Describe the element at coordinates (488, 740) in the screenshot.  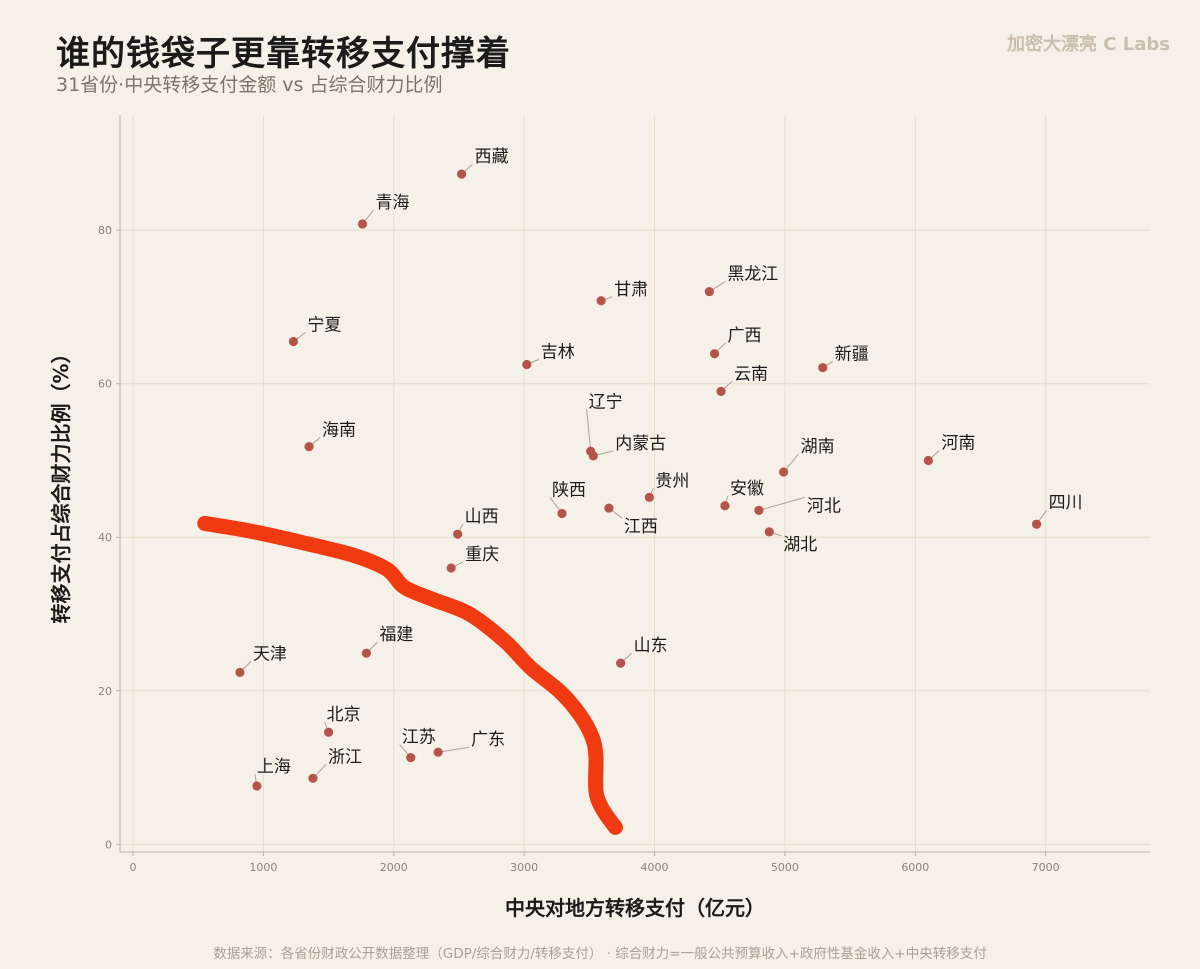
I see `point-label: 广东` at that location.